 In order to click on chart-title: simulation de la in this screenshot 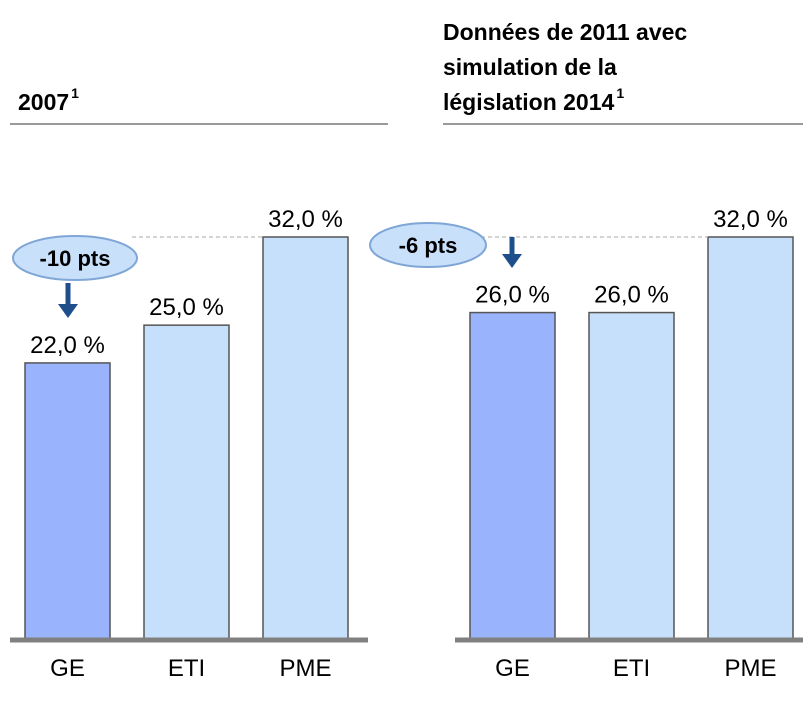, I will do `click(530, 67)`.